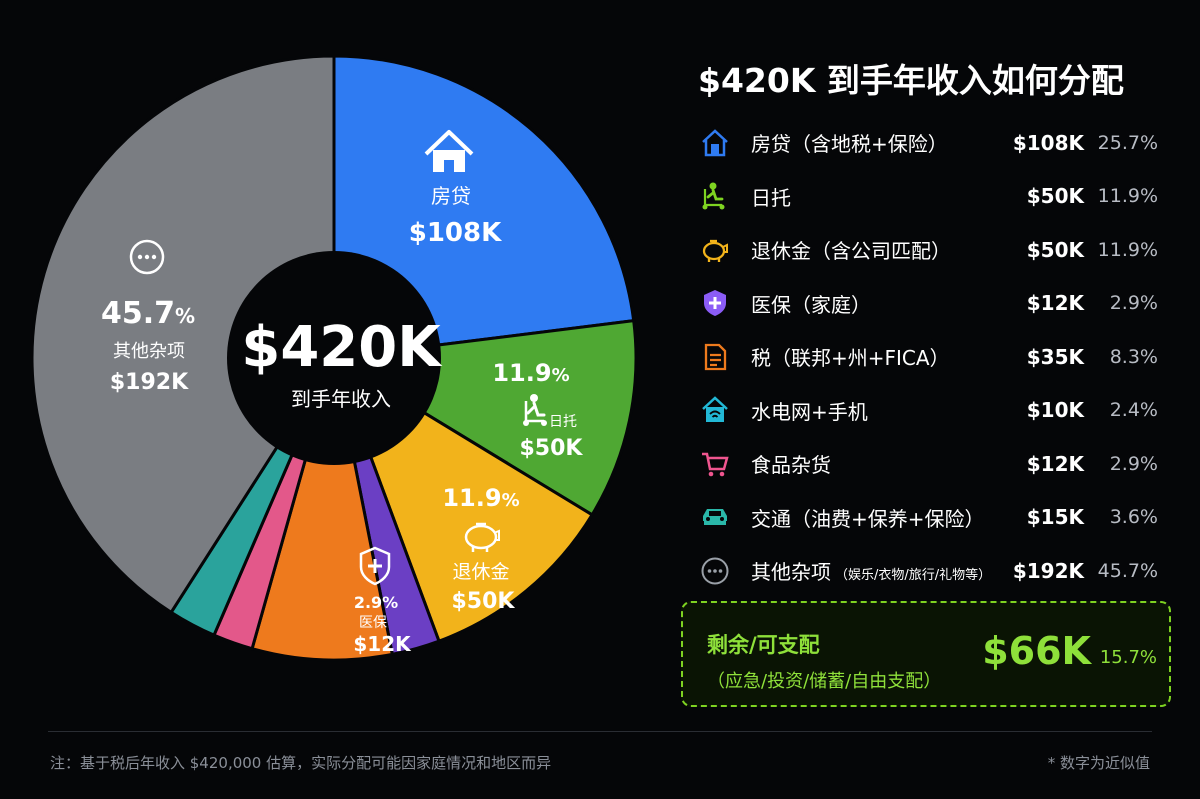 The image size is (1200, 799). What do you see at coordinates (149, 382) in the screenshot?
I see `slice-amount: $192K` at bounding box center [149, 382].